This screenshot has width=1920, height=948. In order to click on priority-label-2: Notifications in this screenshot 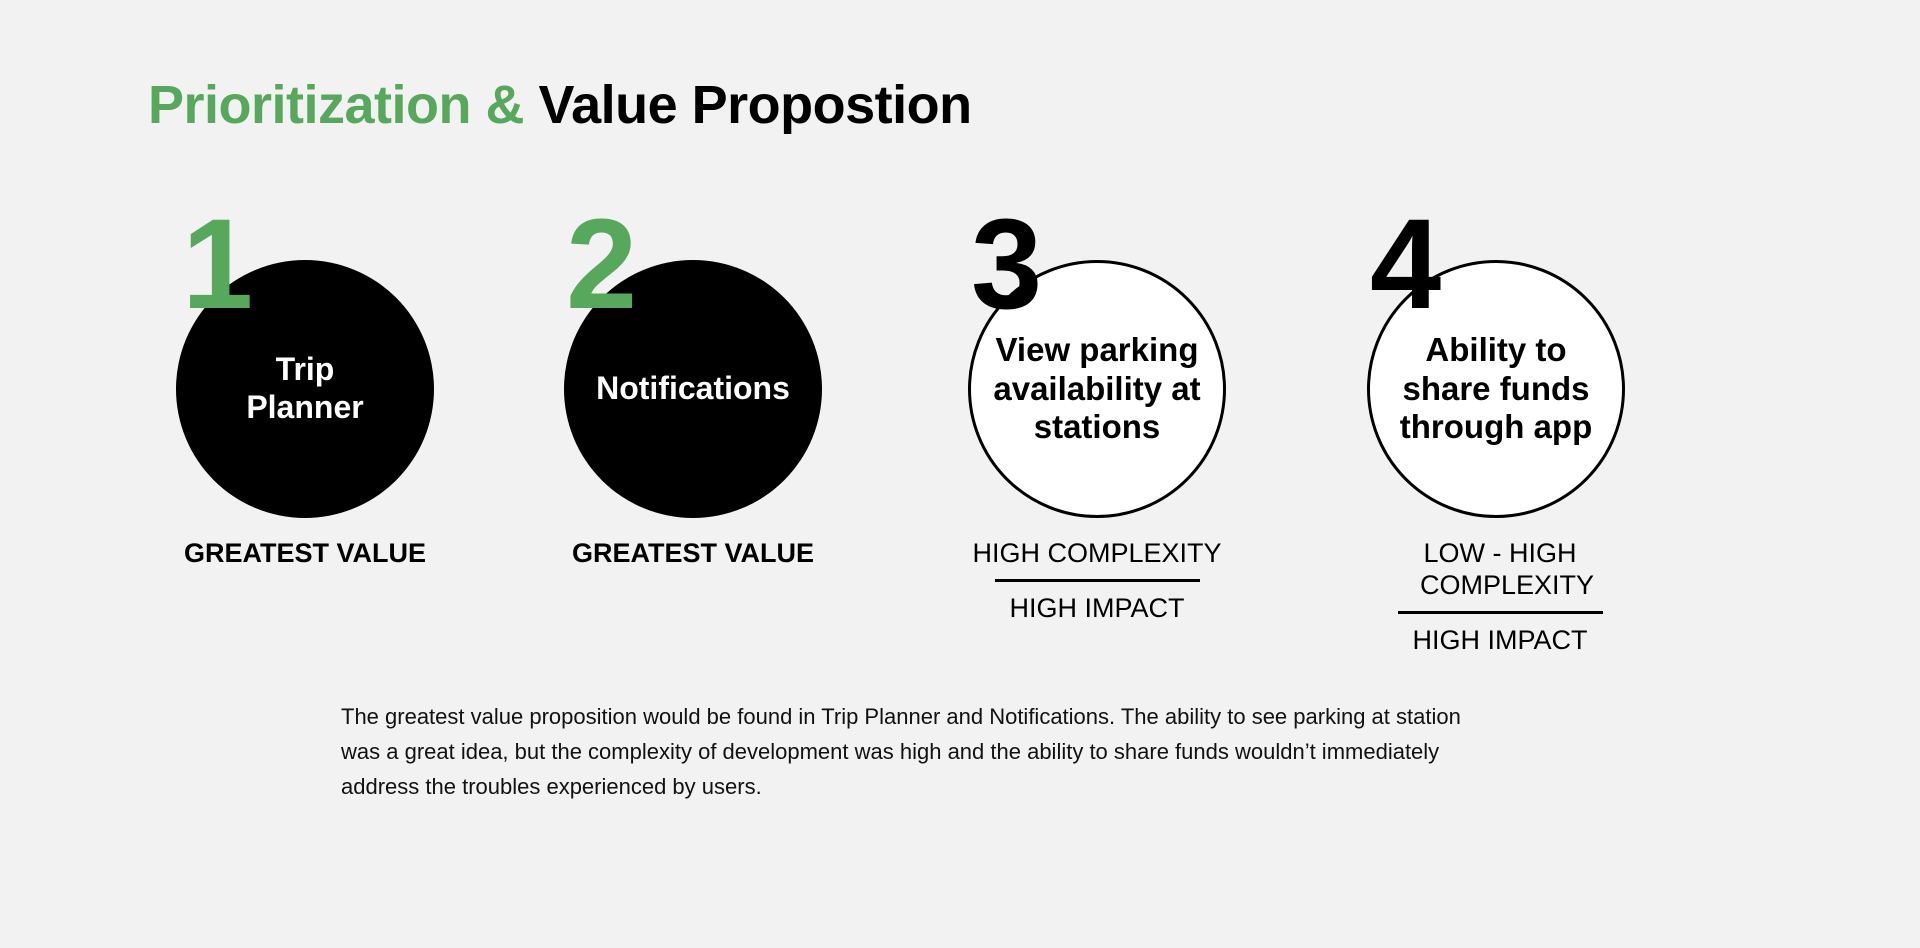, I will do `click(693, 388)`.